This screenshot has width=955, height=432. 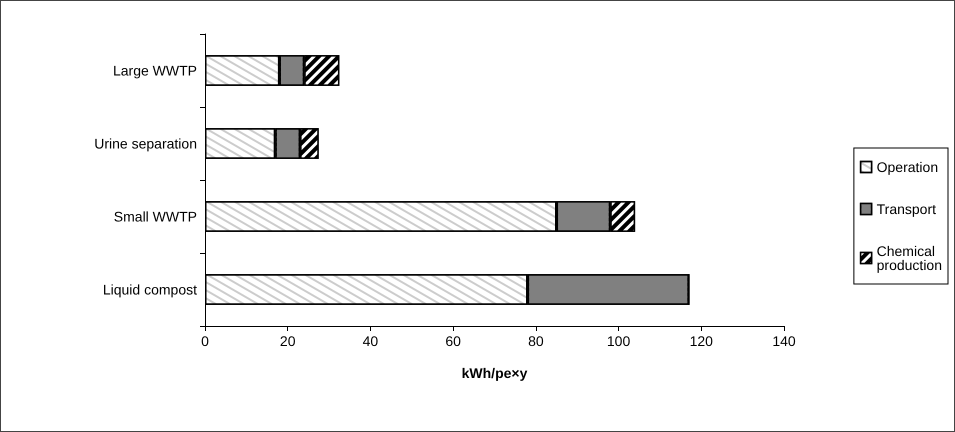 What do you see at coordinates (155, 216) in the screenshot?
I see `y-tick-label: Small WWTP` at bounding box center [155, 216].